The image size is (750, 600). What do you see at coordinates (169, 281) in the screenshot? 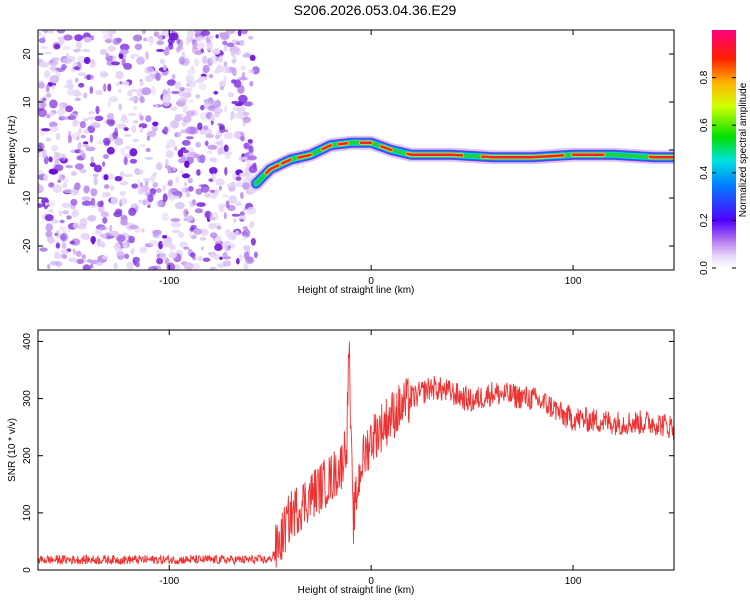
I see `x-tick-label: -100` at bounding box center [169, 281].